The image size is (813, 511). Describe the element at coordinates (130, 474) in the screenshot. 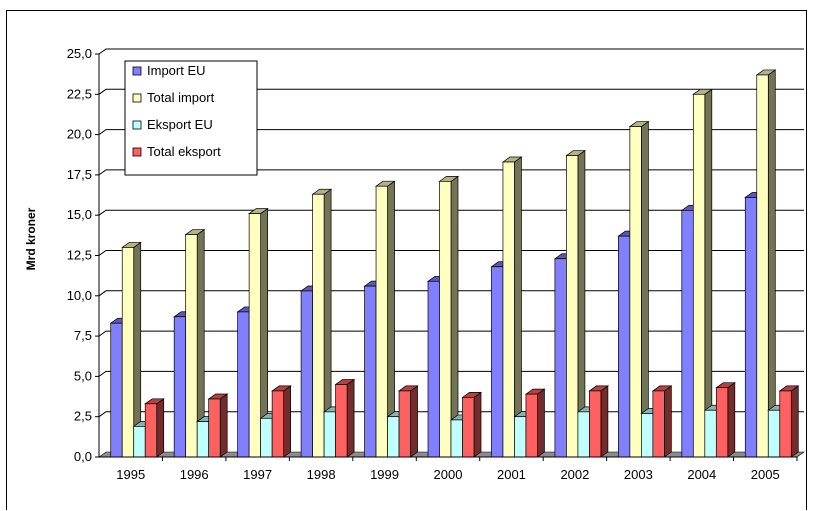

I see `x-tick-label: 1995` at that location.